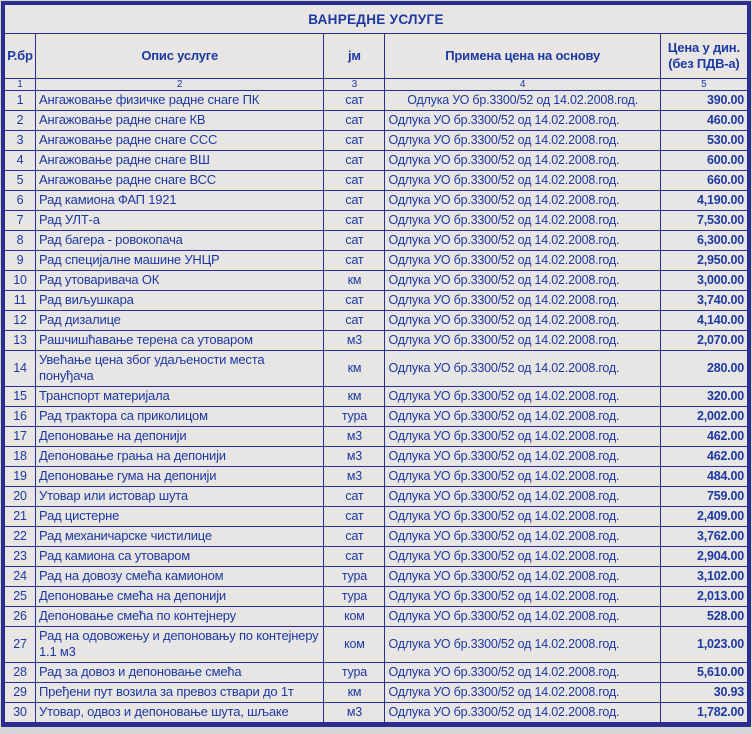 This screenshot has height=734, width=752. I want to click on row-ordinal: 15, so click(20, 396).